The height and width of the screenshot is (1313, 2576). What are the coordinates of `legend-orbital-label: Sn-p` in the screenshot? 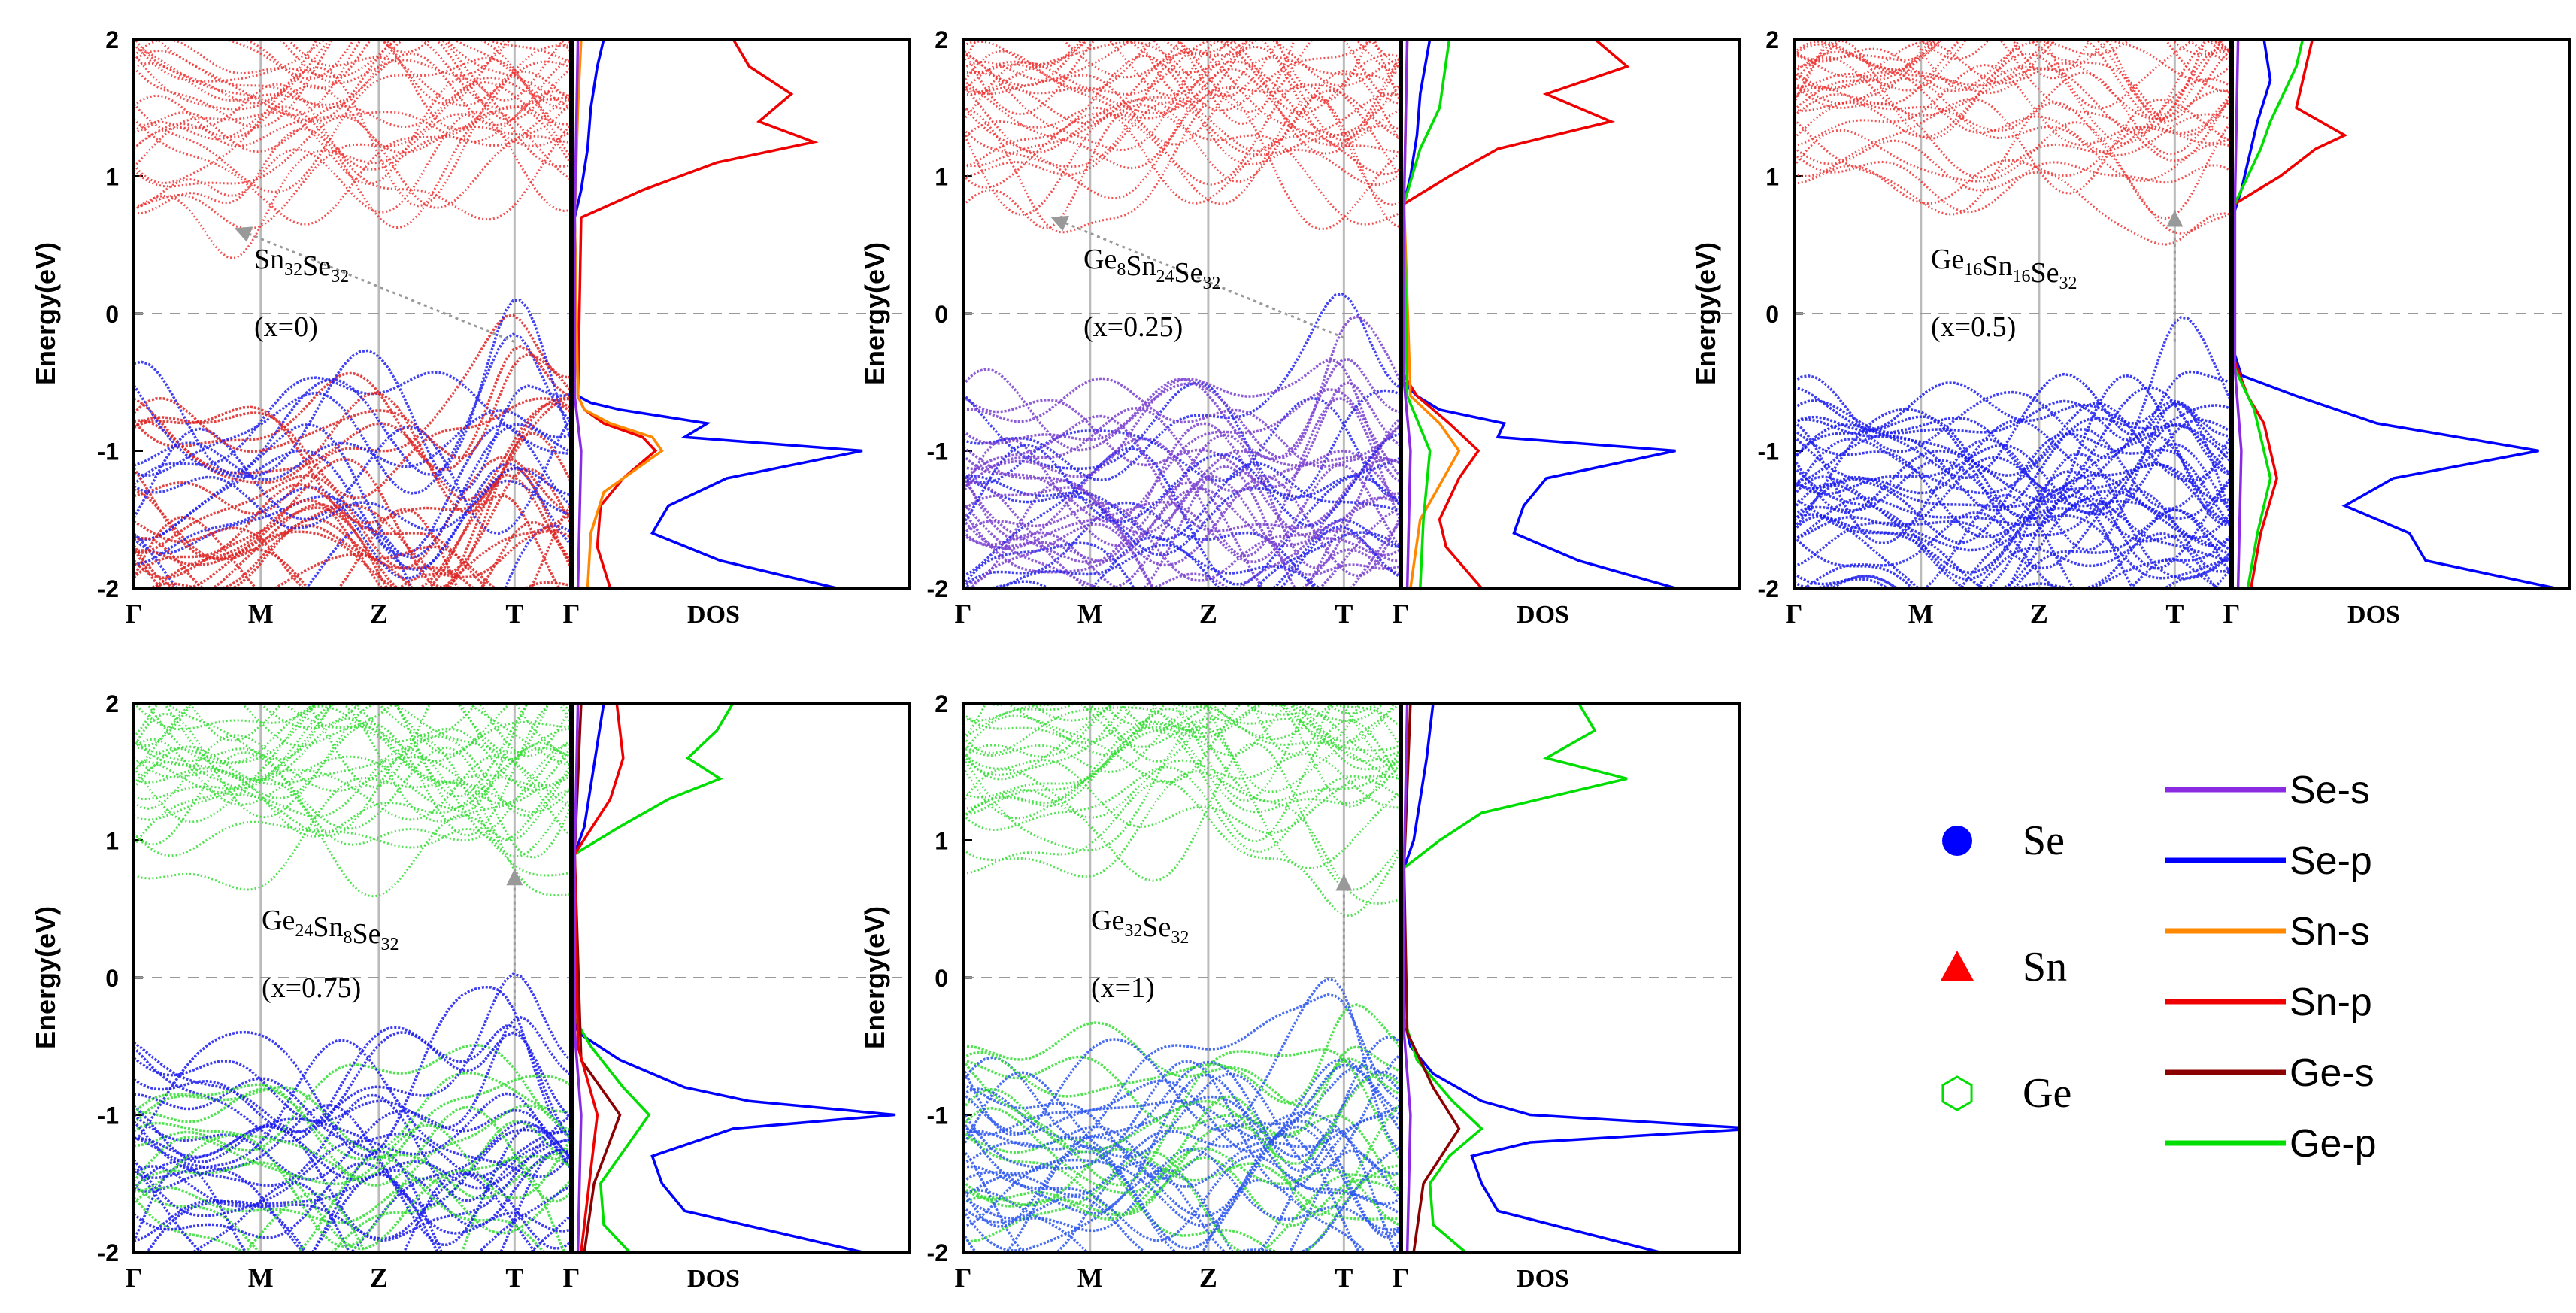 It's located at (2331, 1002).